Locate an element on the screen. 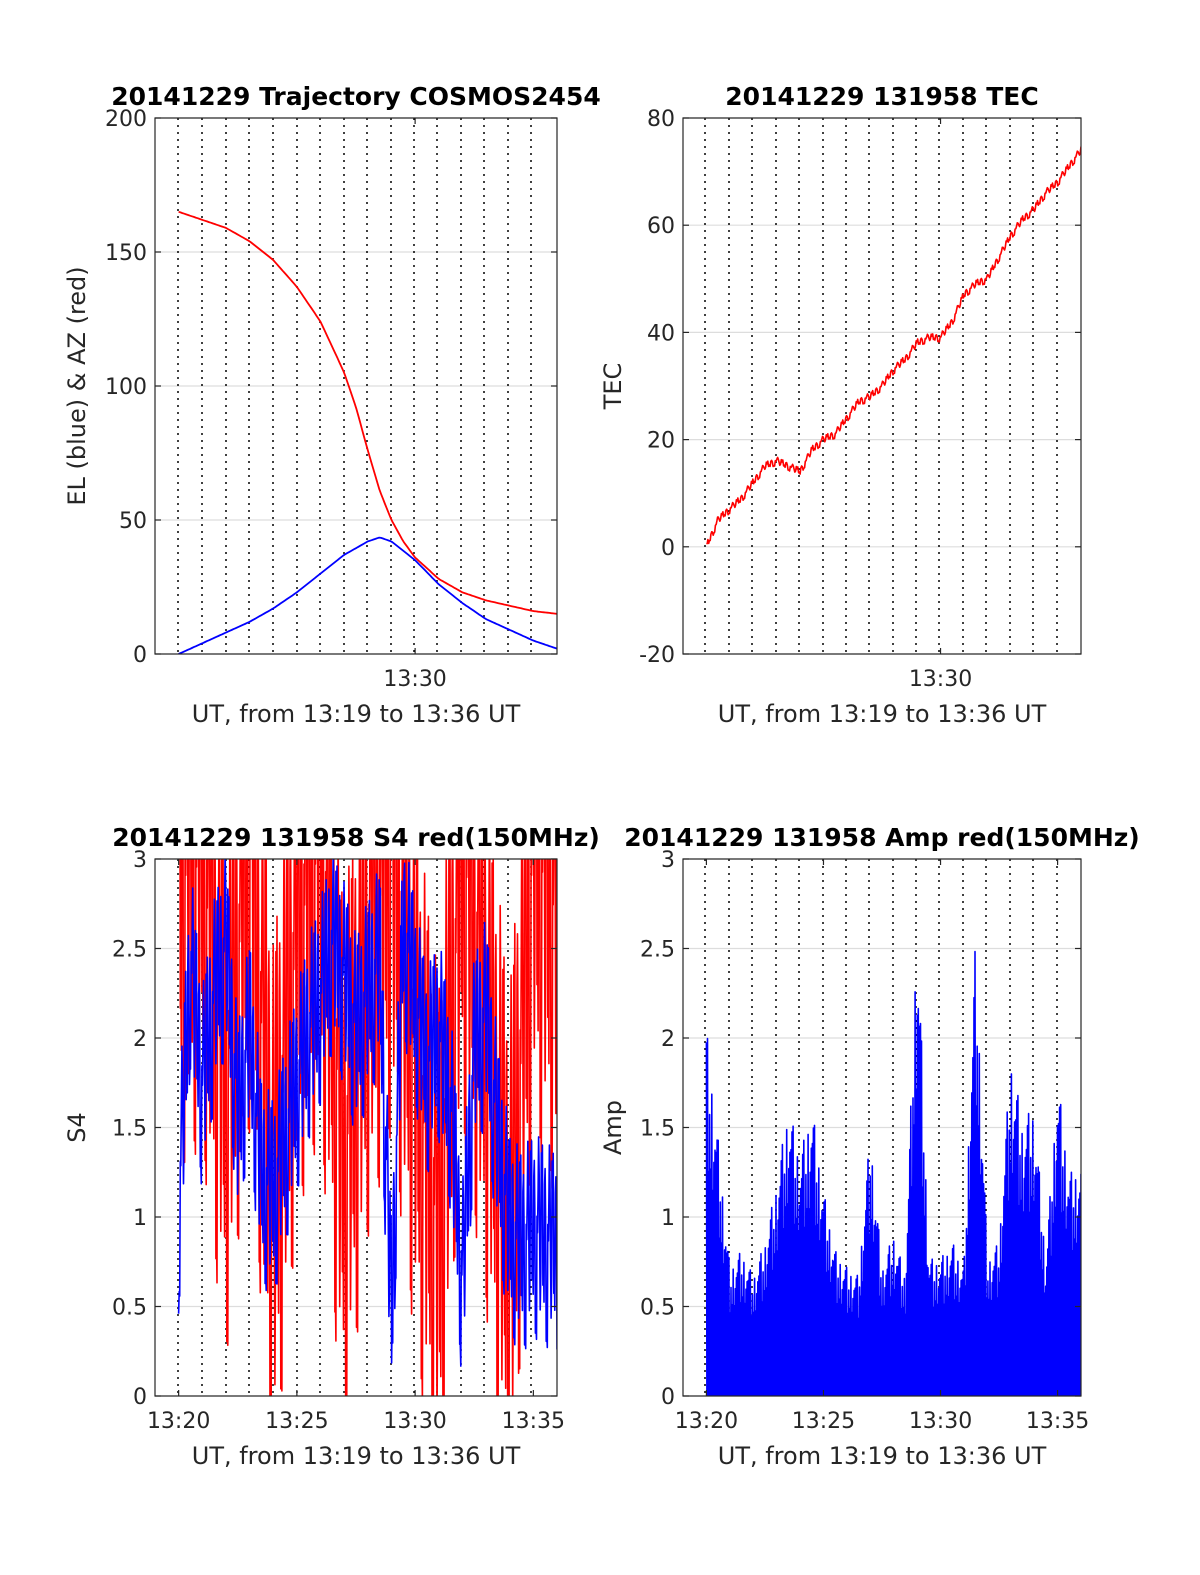  y-tick-label: 100 is located at coordinates (126, 387).